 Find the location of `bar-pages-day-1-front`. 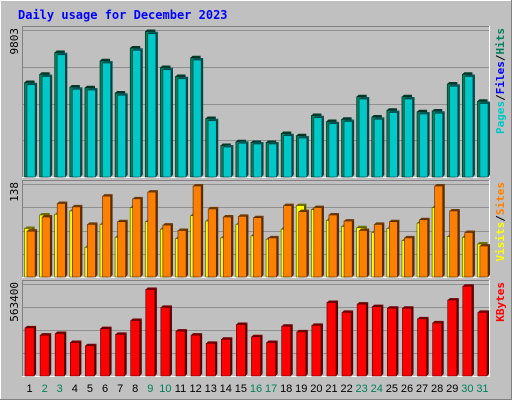

bar-pages-day-1-front is located at coordinates (31, 131).